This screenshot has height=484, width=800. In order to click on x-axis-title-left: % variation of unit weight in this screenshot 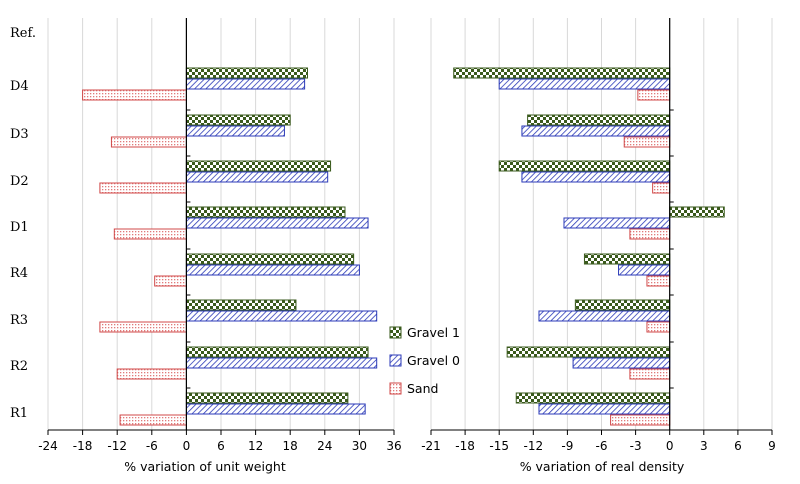, I will do `click(205, 466)`.